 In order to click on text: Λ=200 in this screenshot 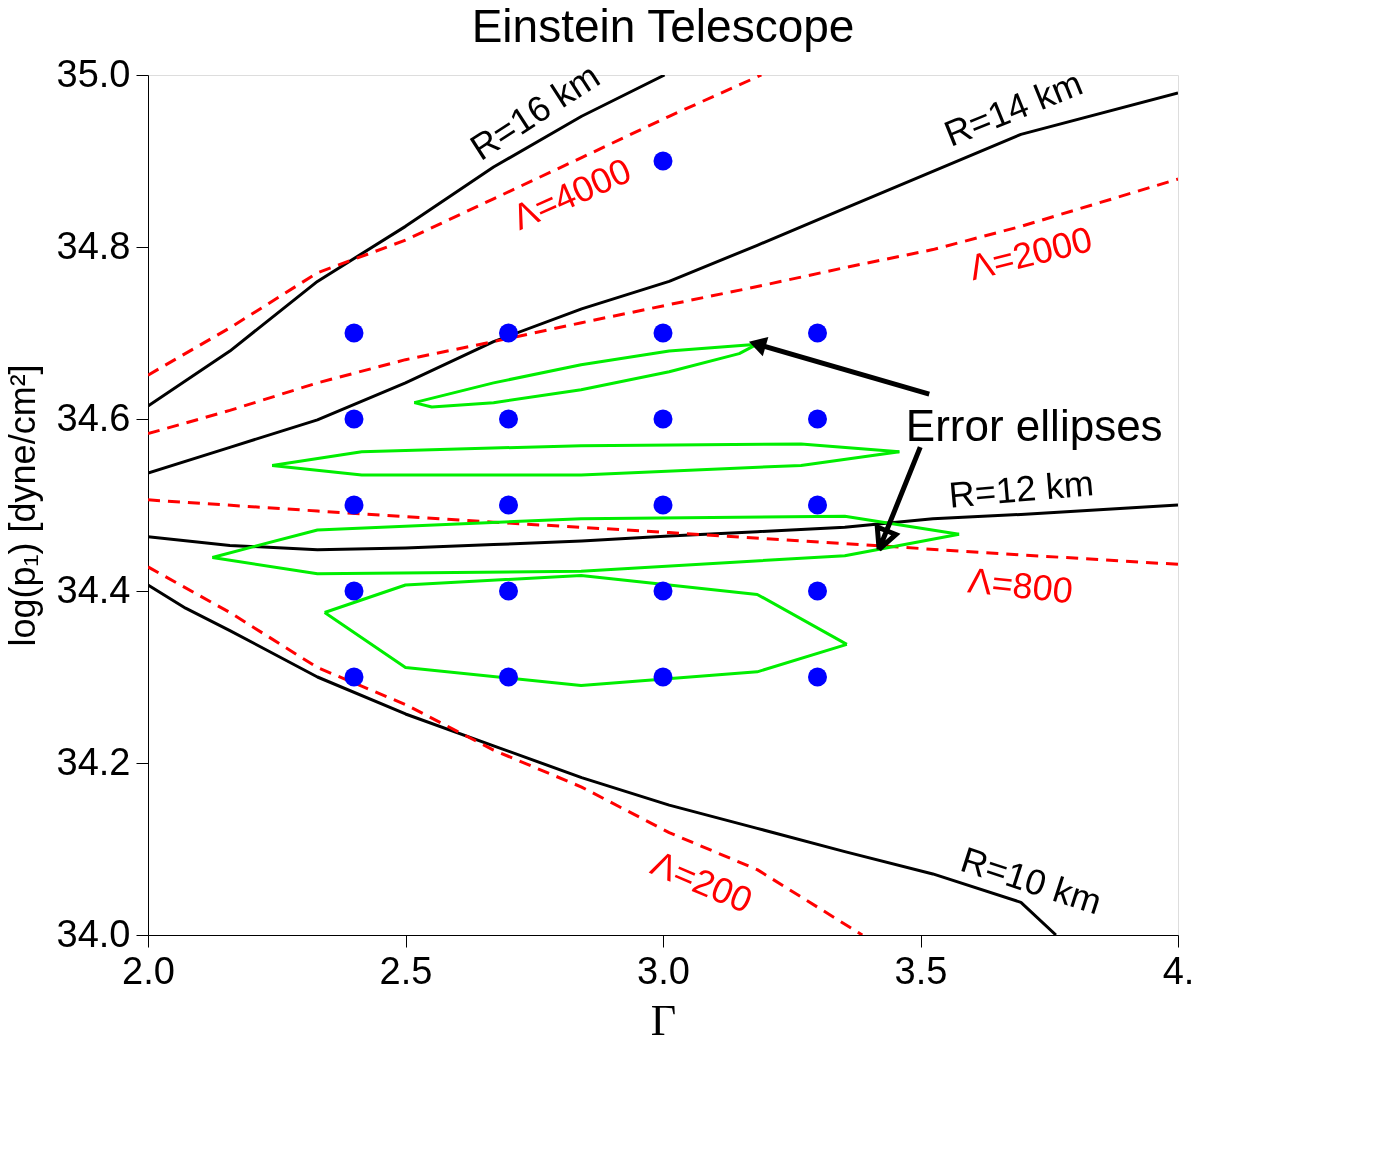, I will do `click(702, 882)`.